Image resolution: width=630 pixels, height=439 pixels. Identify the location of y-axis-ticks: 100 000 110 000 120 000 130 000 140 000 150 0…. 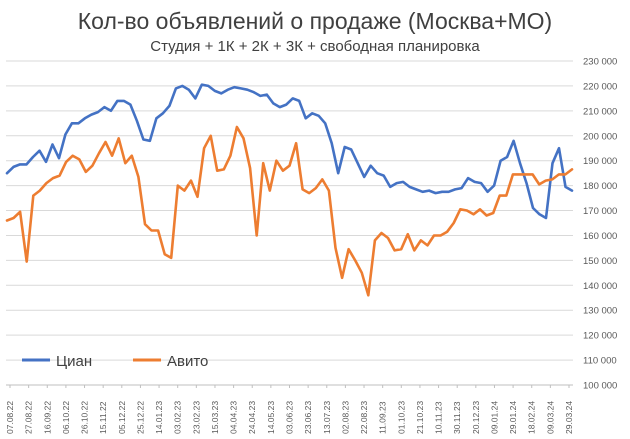
(600, 224).